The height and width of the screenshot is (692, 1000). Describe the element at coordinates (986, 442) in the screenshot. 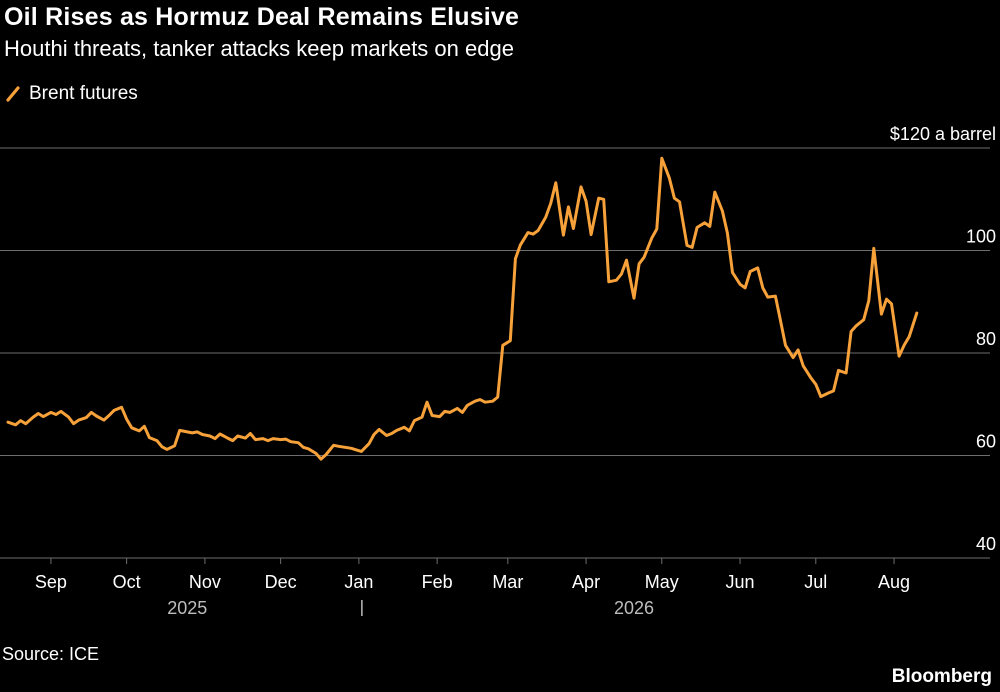

I see `y-tick-label-60: 60` at that location.